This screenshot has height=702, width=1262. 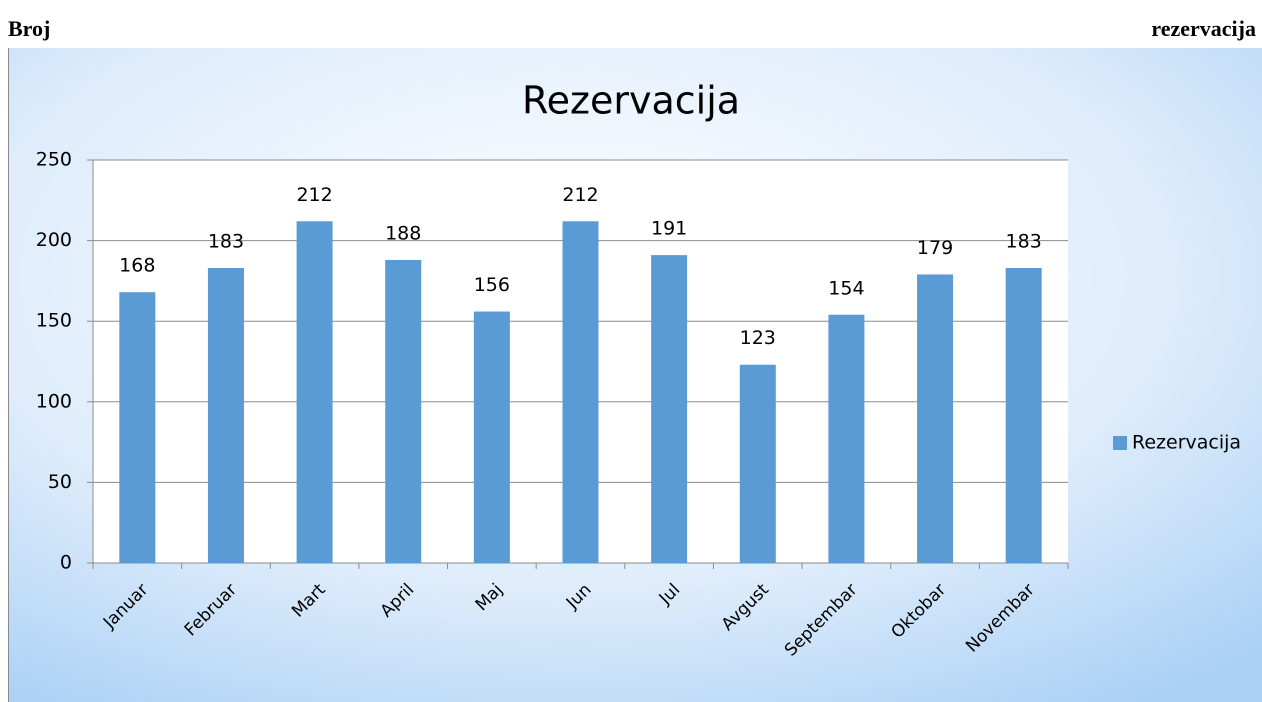 I want to click on data-label: 168, so click(x=137, y=266).